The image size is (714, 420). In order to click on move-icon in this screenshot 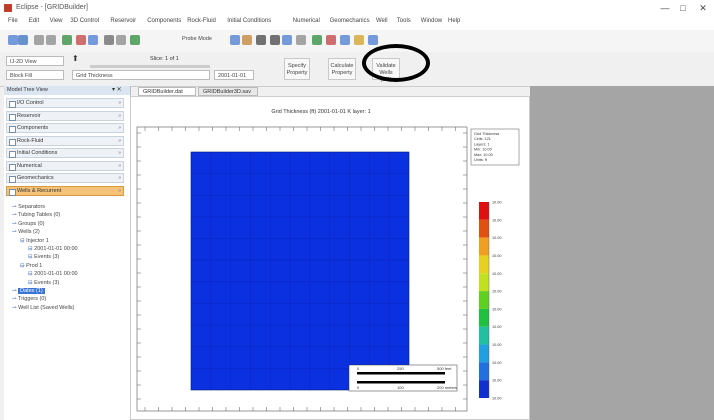, I will do `click(275, 40)`.